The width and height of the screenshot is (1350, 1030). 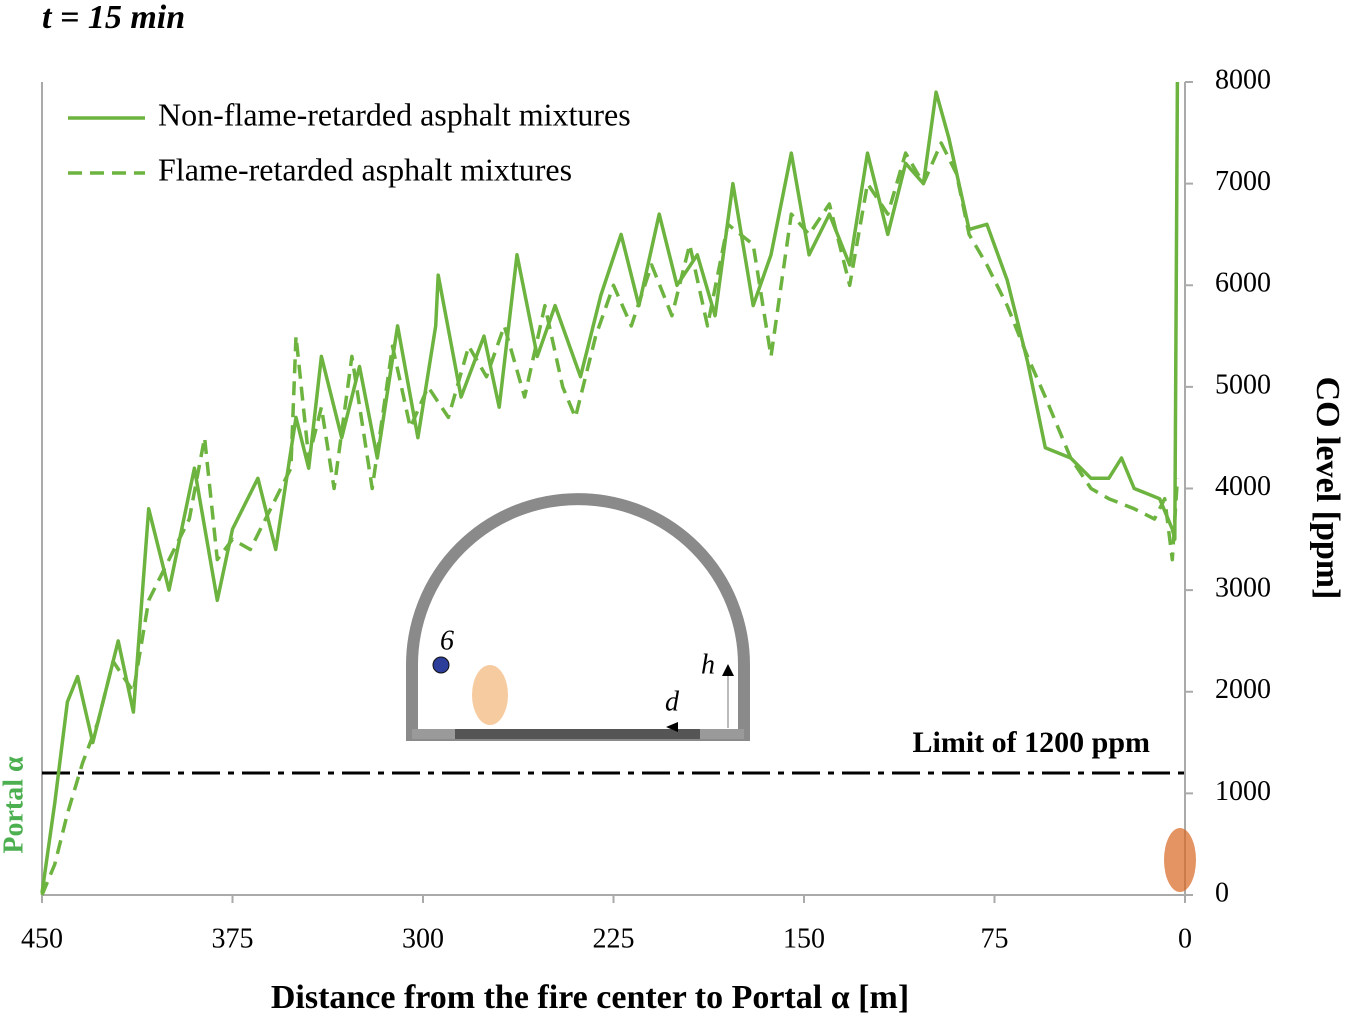 What do you see at coordinates (423, 938) in the screenshot?
I see `x-tick-label: 300` at bounding box center [423, 938].